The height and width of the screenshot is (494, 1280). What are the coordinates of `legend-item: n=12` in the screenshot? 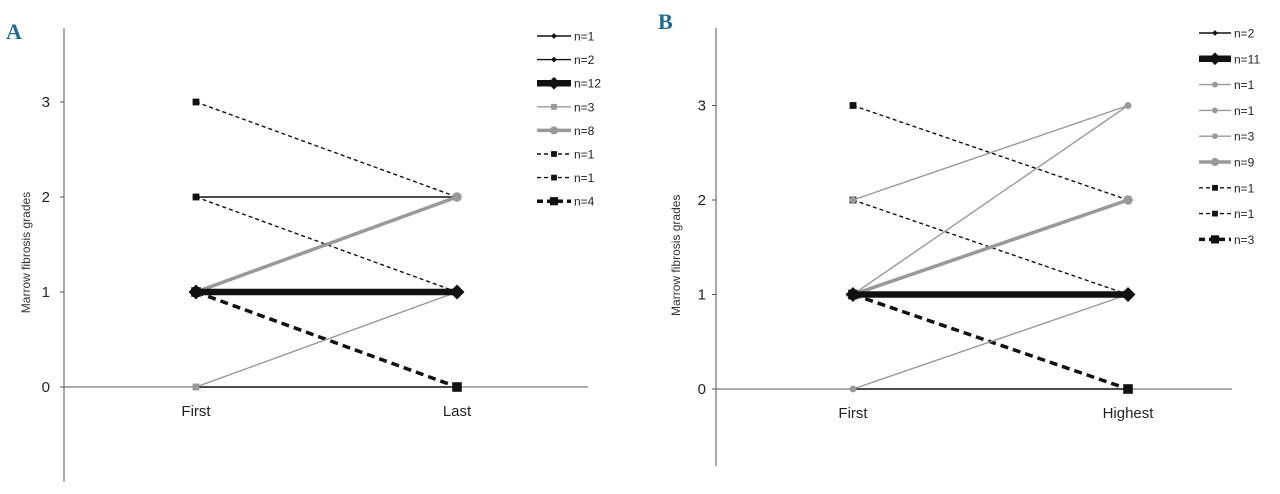 It's located at (569, 84).